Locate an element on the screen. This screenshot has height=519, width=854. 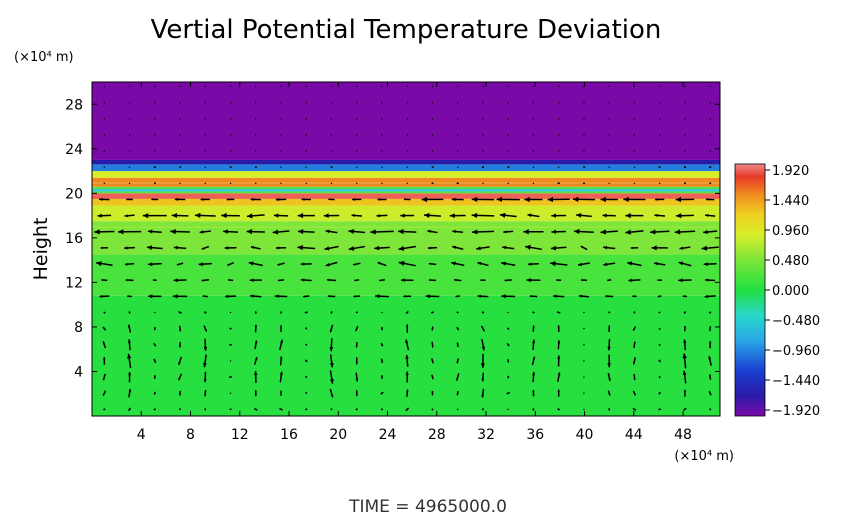
y-tick-label-1: 8 is located at coordinates (78, 328).